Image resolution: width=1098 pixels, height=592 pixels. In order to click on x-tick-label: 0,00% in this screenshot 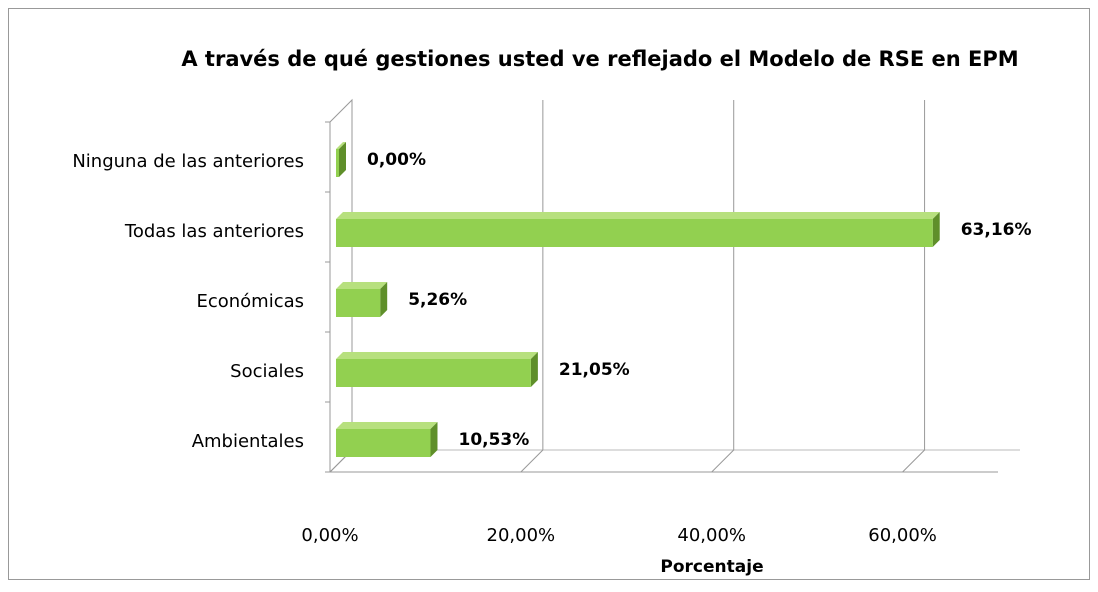, I will do `click(329, 535)`.